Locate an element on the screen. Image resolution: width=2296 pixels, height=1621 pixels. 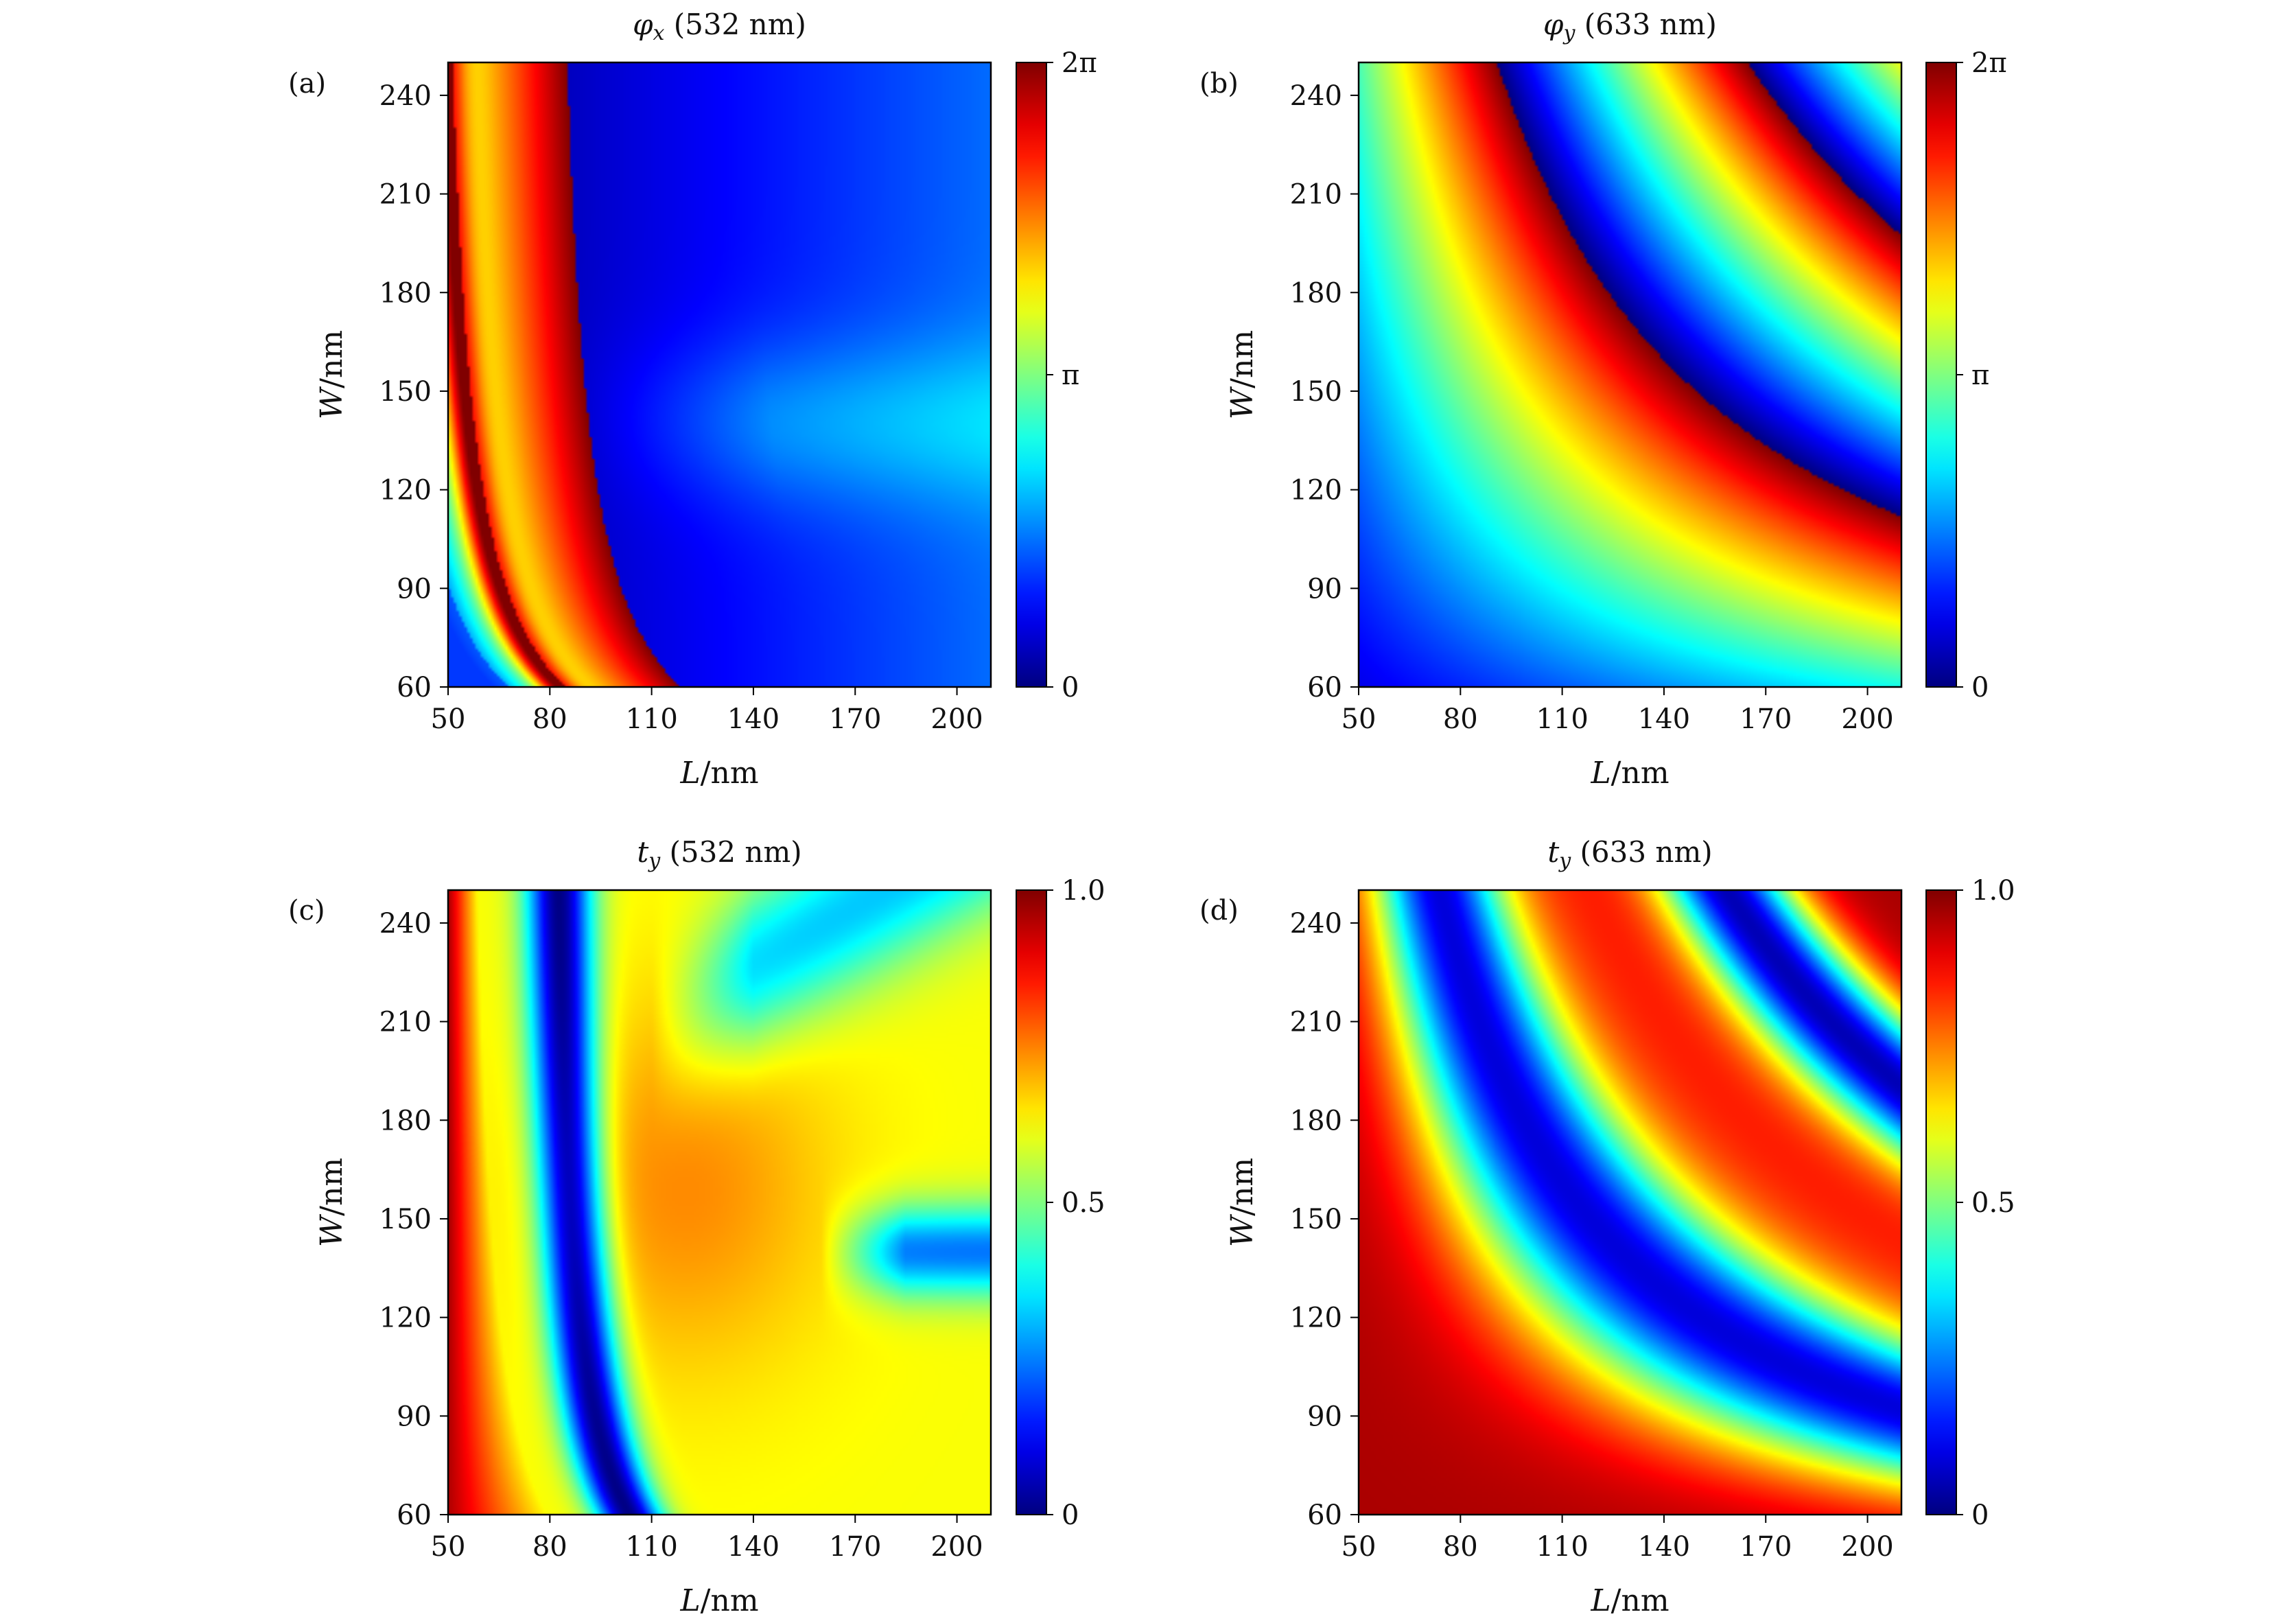
panel-title: φx (532 nm) is located at coordinates (720, 26).